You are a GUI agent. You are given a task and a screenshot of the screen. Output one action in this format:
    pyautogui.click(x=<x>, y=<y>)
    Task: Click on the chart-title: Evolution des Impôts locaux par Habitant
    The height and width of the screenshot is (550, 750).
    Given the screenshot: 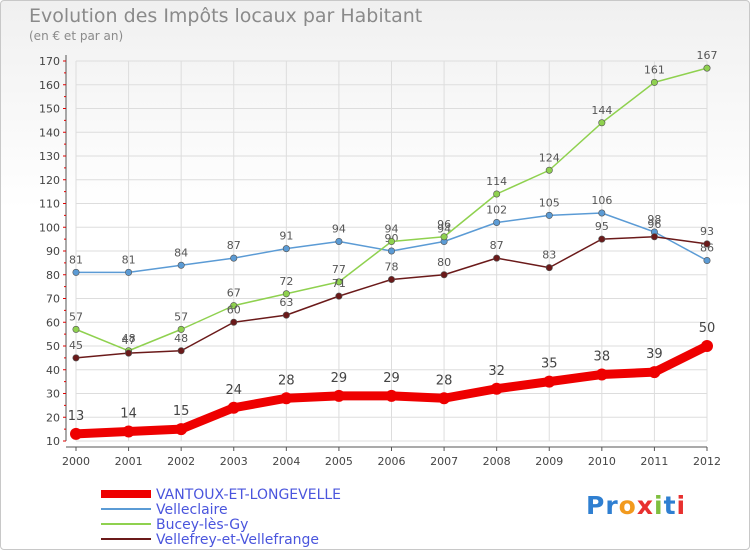 What is the action you would take?
    pyautogui.click(x=226, y=16)
    